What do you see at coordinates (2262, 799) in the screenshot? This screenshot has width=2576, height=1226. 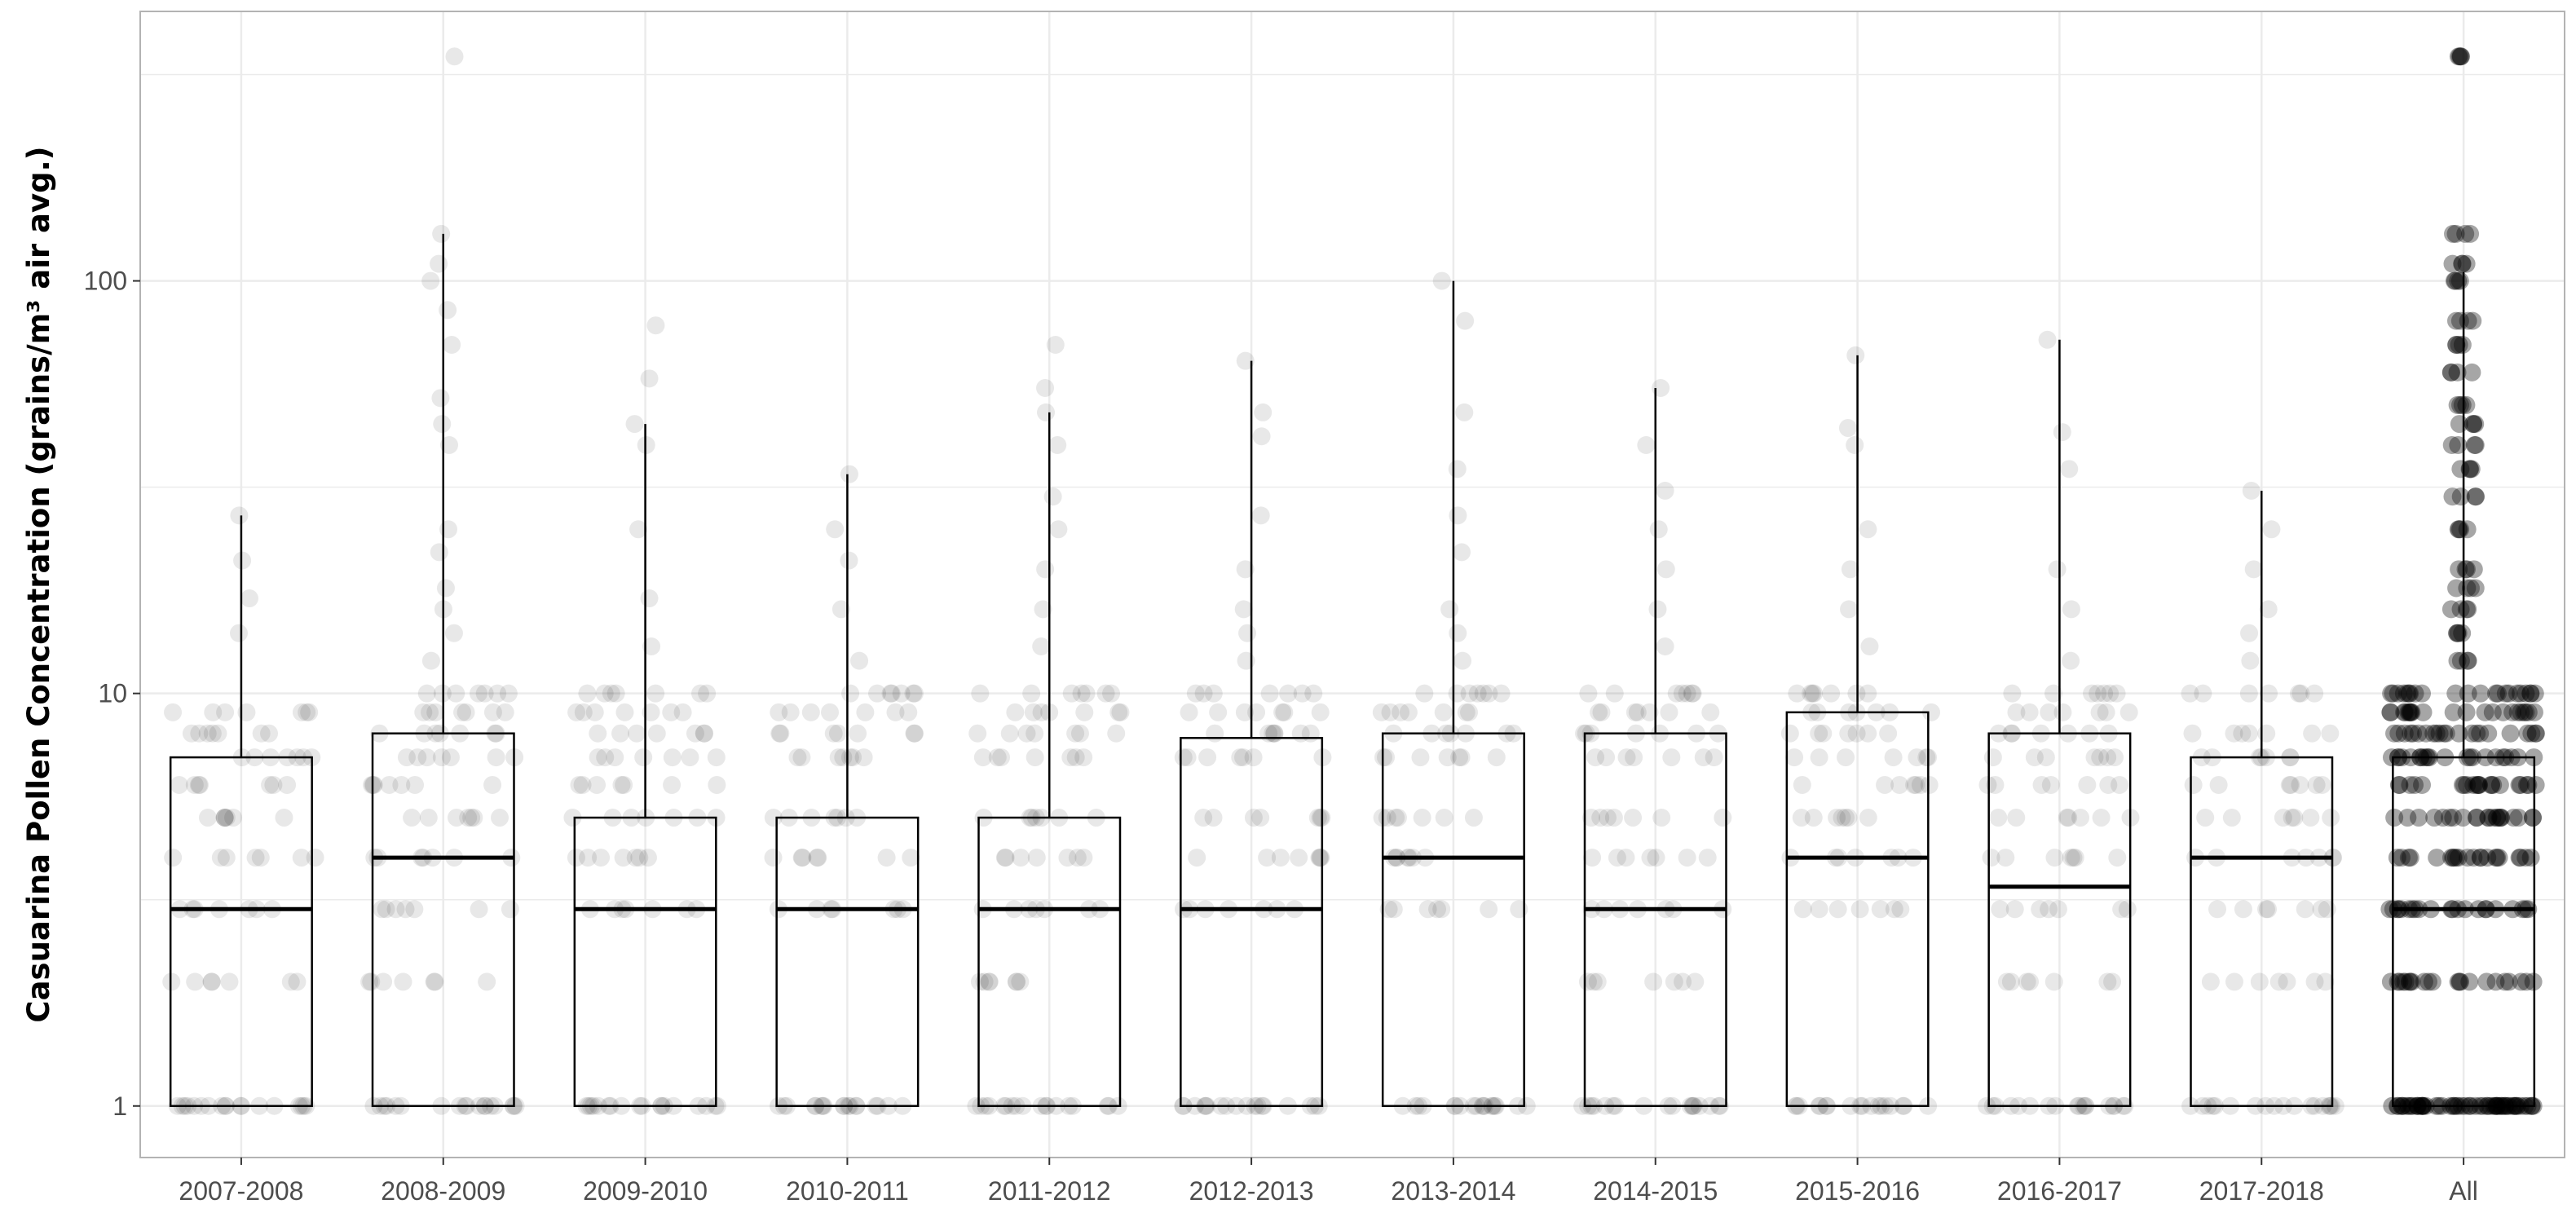 I see `box-2017-2018` at bounding box center [2262, 799].